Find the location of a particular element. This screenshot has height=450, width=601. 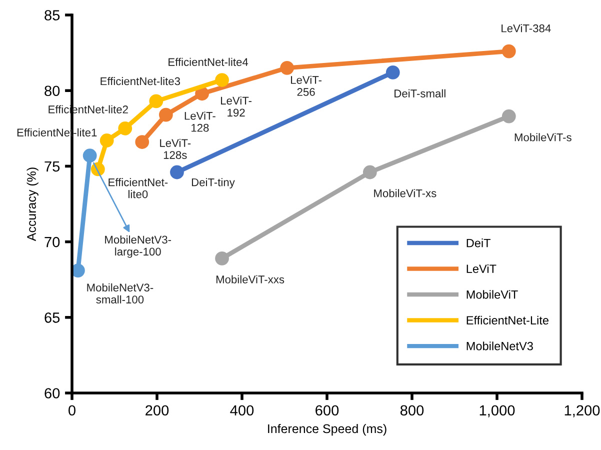

annotation: MobileViT-s is located at coordinates (543, 137).